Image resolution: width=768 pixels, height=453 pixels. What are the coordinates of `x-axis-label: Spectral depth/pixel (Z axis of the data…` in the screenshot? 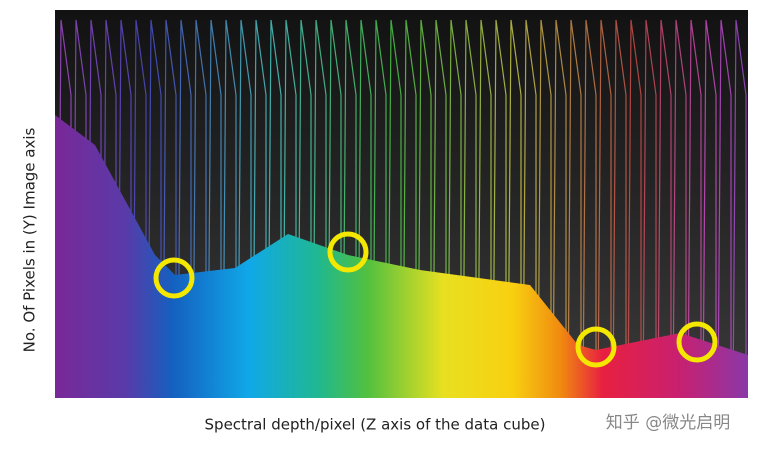 It's located at (375, 425).